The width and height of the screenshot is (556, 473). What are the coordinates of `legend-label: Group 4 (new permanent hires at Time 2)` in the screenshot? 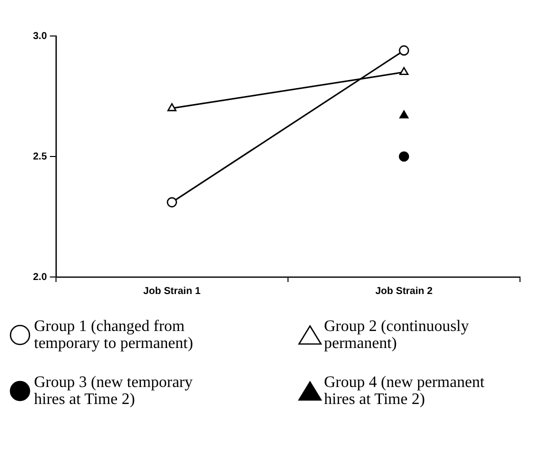 It's located at (405, 391).